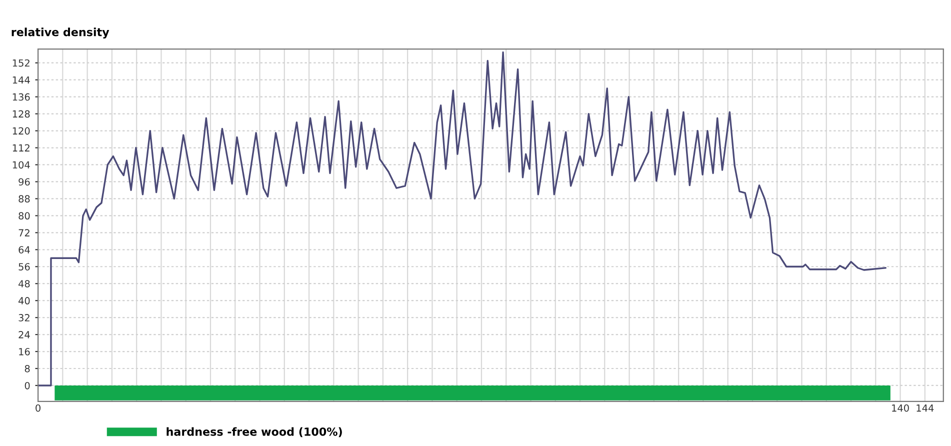  What do you see at coordinates (21, 97) in the screenshot?
I see `y-tick-label: 136` at bounding box center [21, 97].